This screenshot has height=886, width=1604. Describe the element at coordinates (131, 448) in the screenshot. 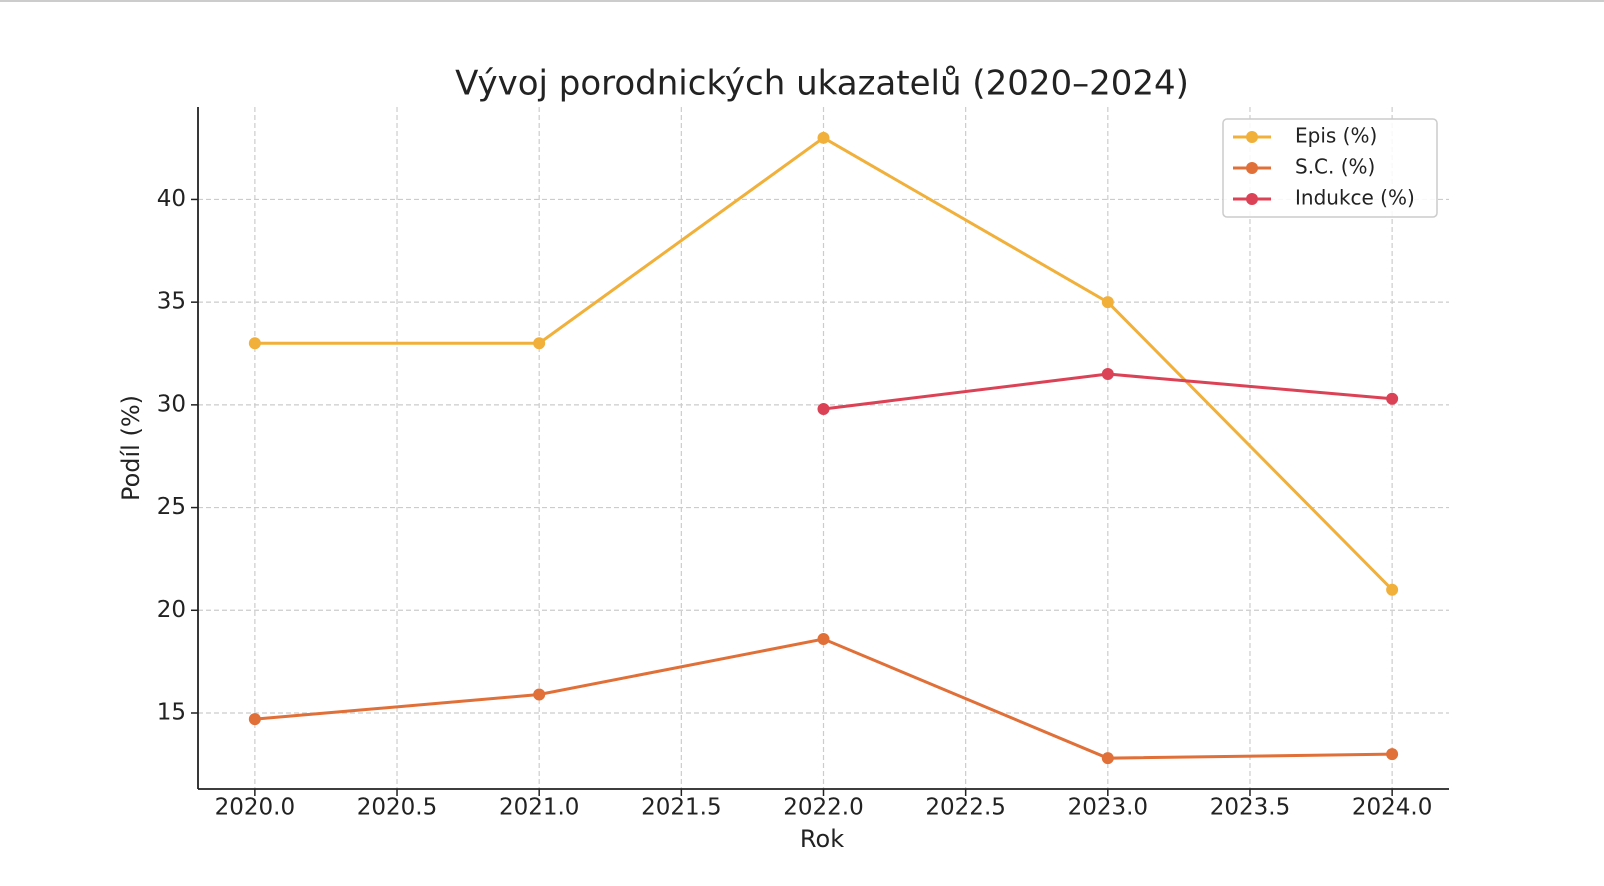

I see `y-axis-label: Podíl (%)` at that location.